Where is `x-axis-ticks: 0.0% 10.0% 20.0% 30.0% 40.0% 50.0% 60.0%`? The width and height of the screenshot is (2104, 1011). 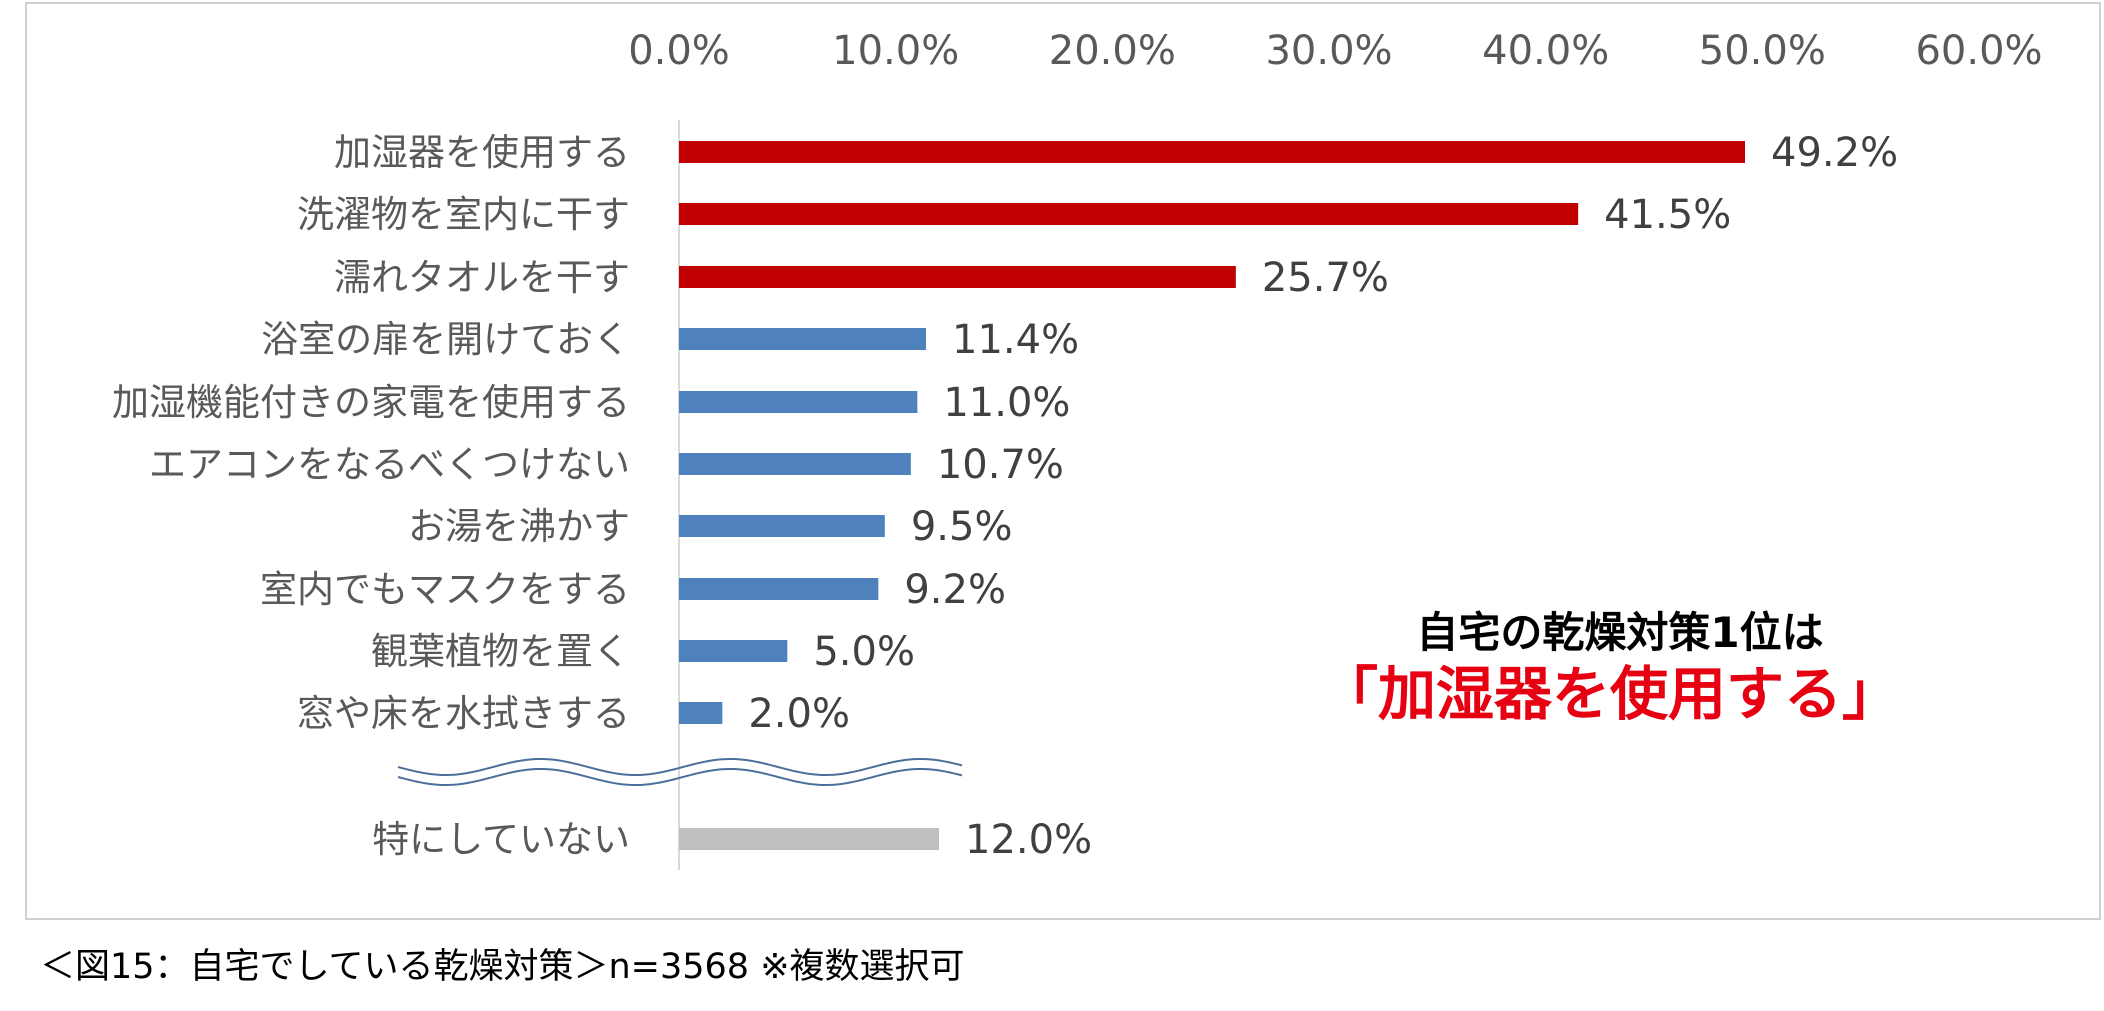 x-axis-ticks: 0.0% 10.0% 20.0% 30.0% 40.0% 50.0% 60.0% is located at coordinates (1335, 51).